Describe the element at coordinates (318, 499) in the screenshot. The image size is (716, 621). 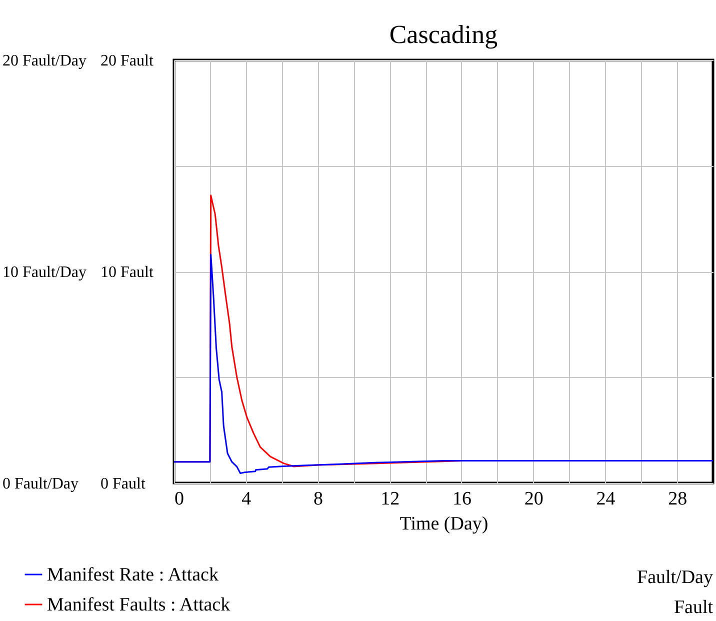
I see `x-tick-label: 8` at that location.